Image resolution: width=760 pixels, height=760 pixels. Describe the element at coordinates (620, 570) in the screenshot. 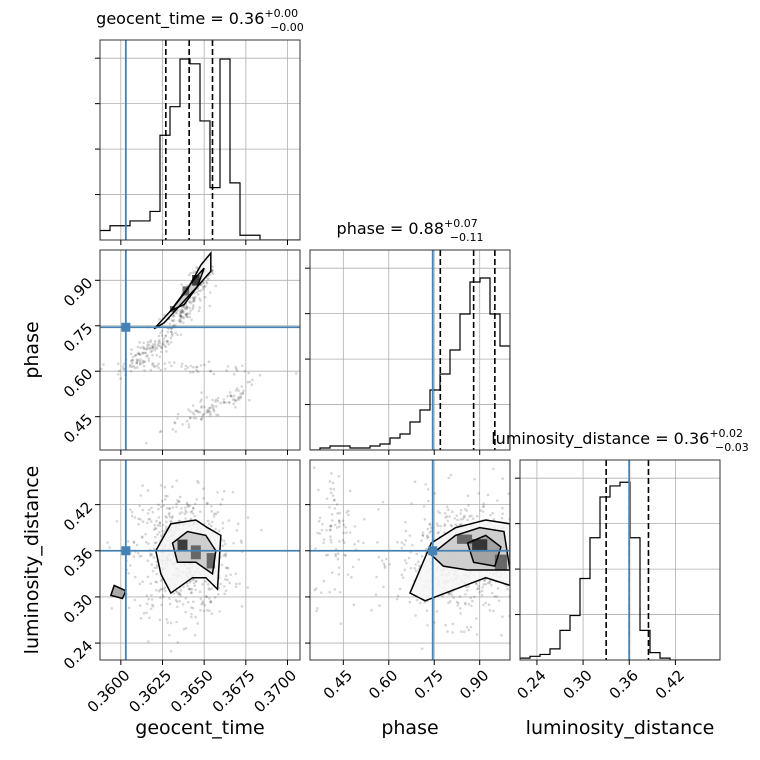

I see `histogram-luminosity_distance` at that location.